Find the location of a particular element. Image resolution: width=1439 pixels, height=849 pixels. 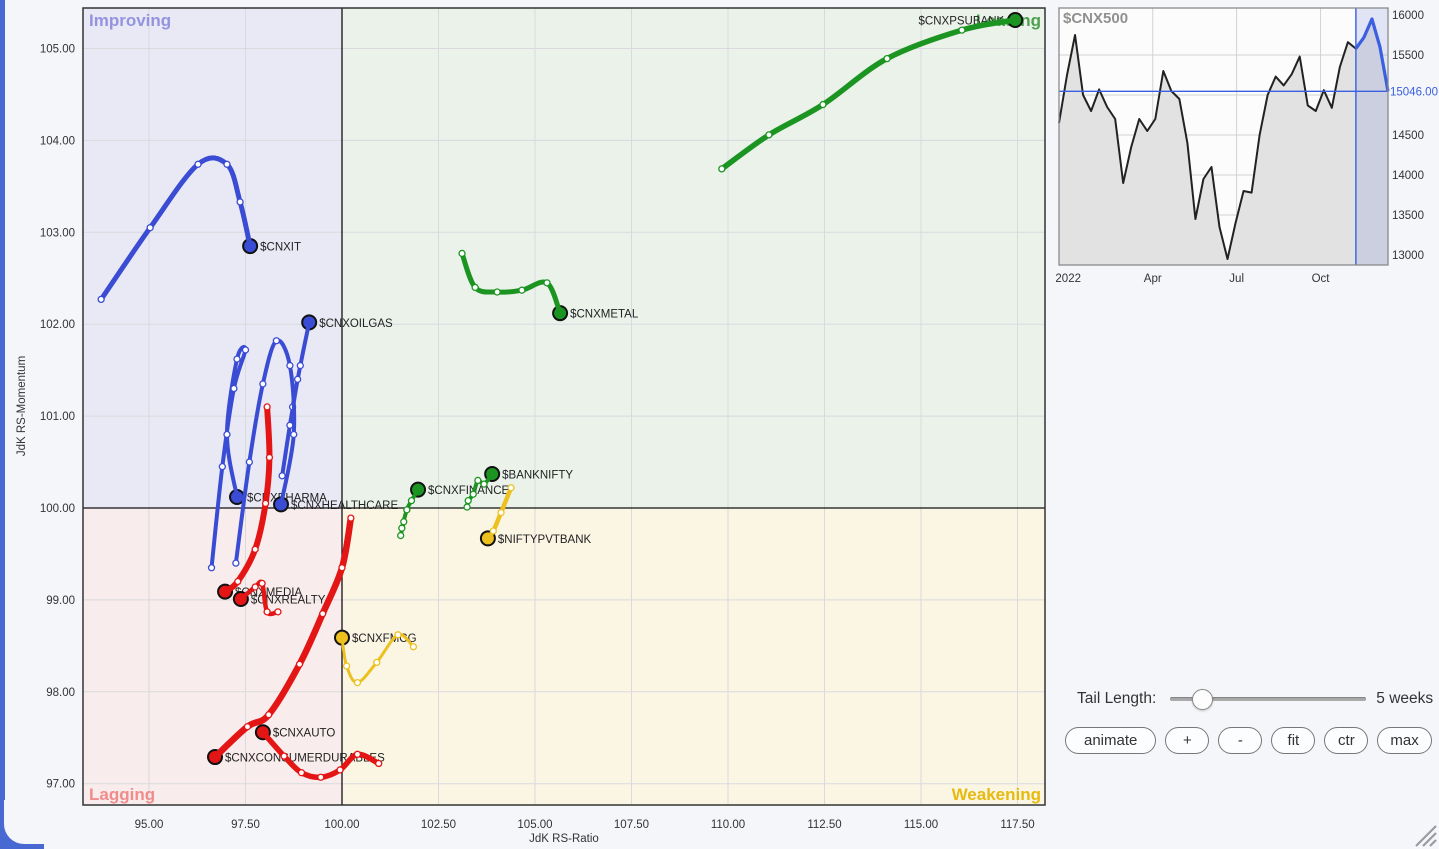

mini-y-tick-label: 15500 is located at coordinates (1408, 56).